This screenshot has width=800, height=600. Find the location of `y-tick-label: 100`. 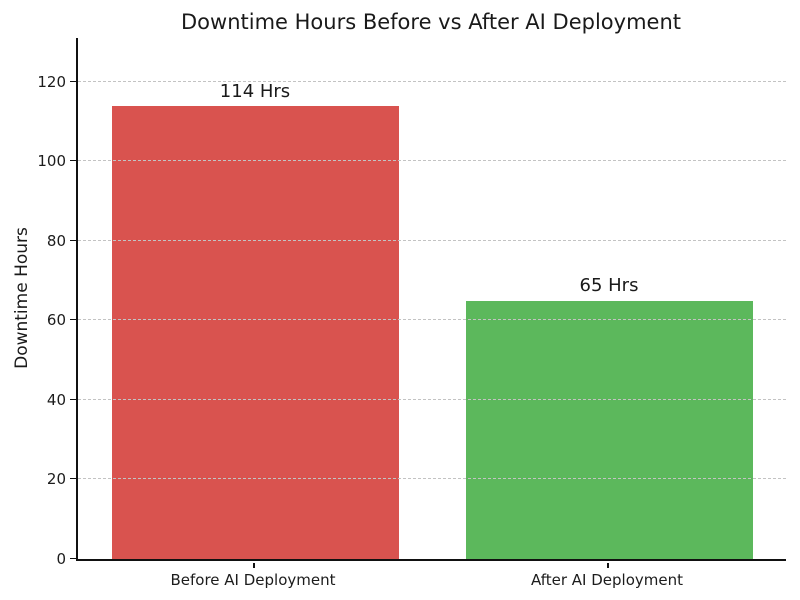

y-tick-label: 100 is located at coordinates (51, 161).